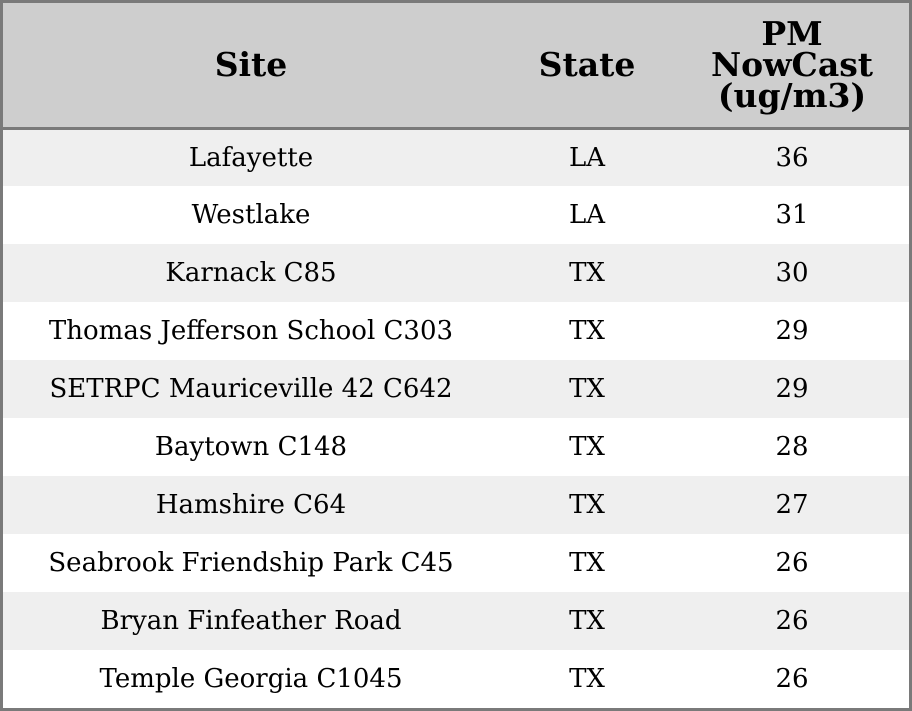  Describe the element at coordinates (251, 505) in the screenshot. I see `site-cell: Hamshire C64` at that location.